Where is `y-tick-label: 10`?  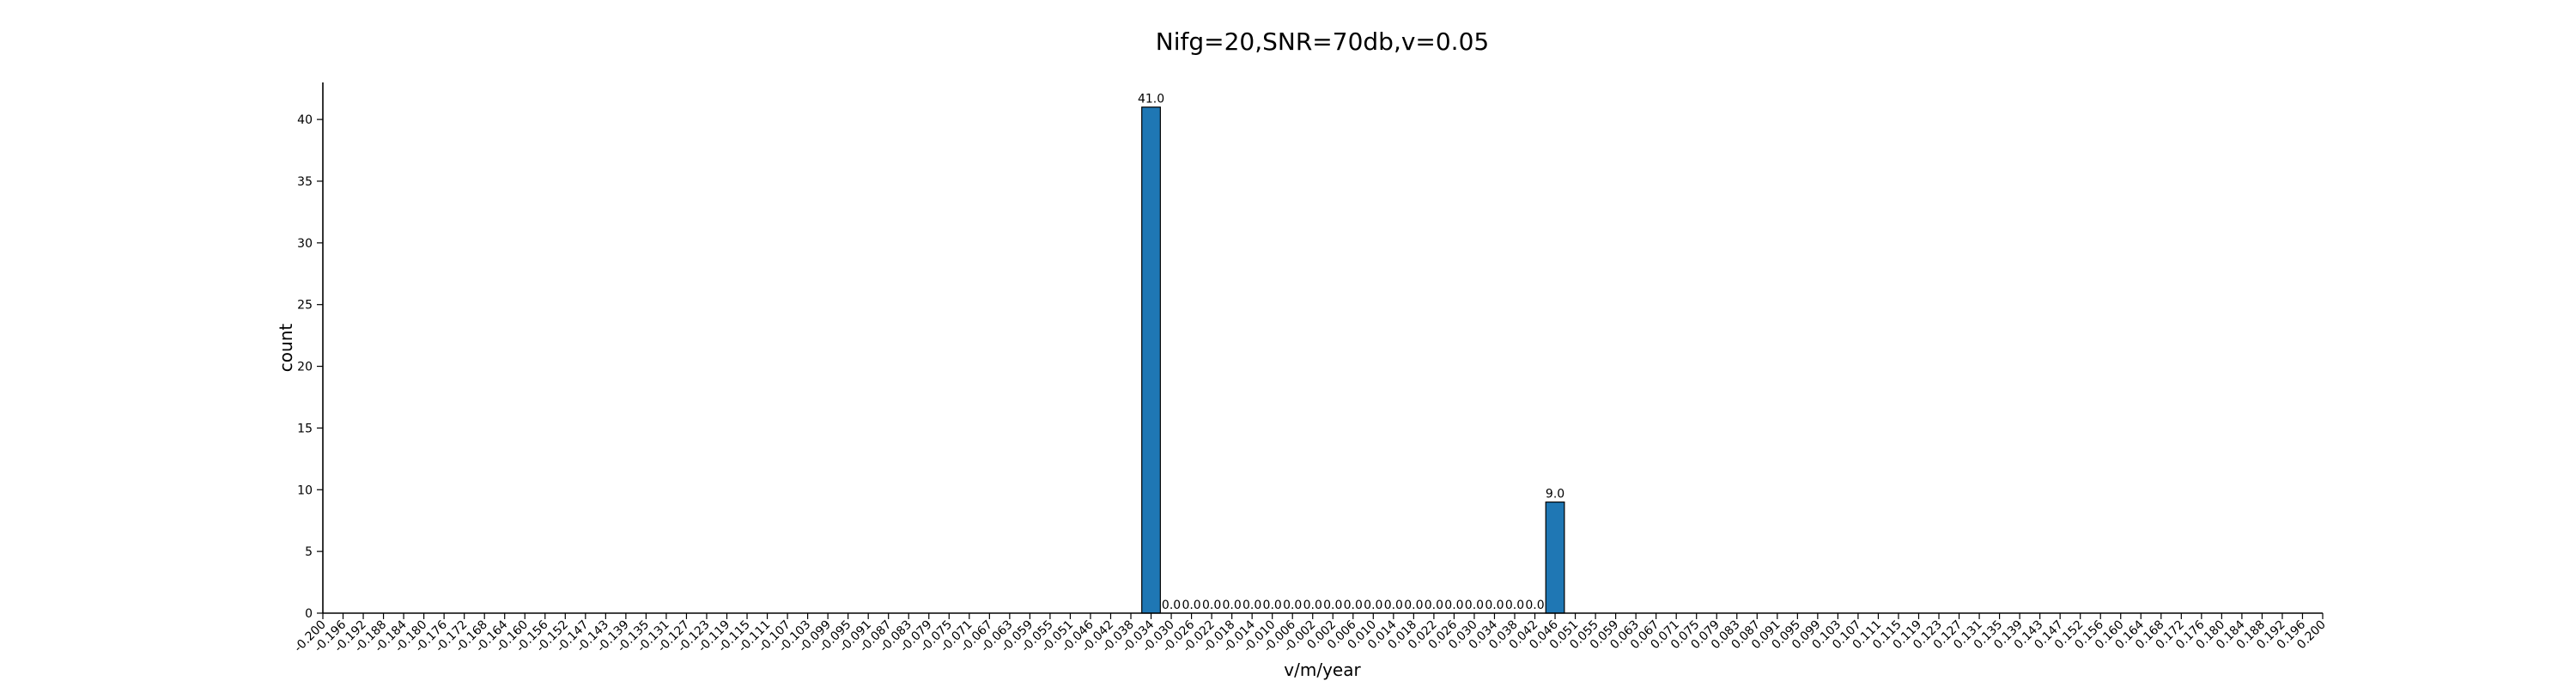 y-tick-label: 10 is located at coordinates (305, 490).